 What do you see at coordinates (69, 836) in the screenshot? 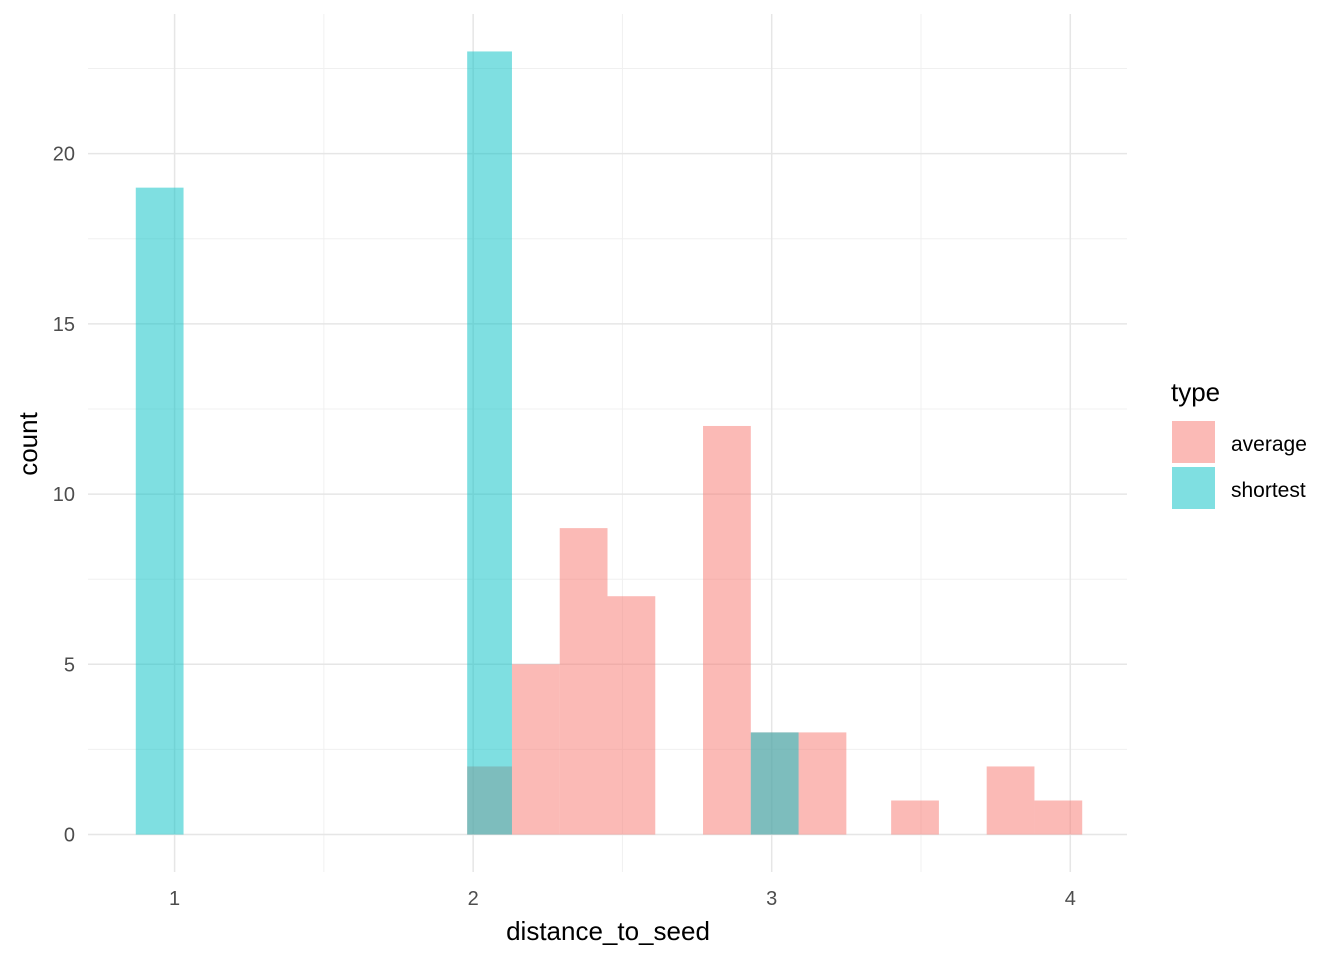
I see `y-tick-label: 0` at bounding box center [69, 836].